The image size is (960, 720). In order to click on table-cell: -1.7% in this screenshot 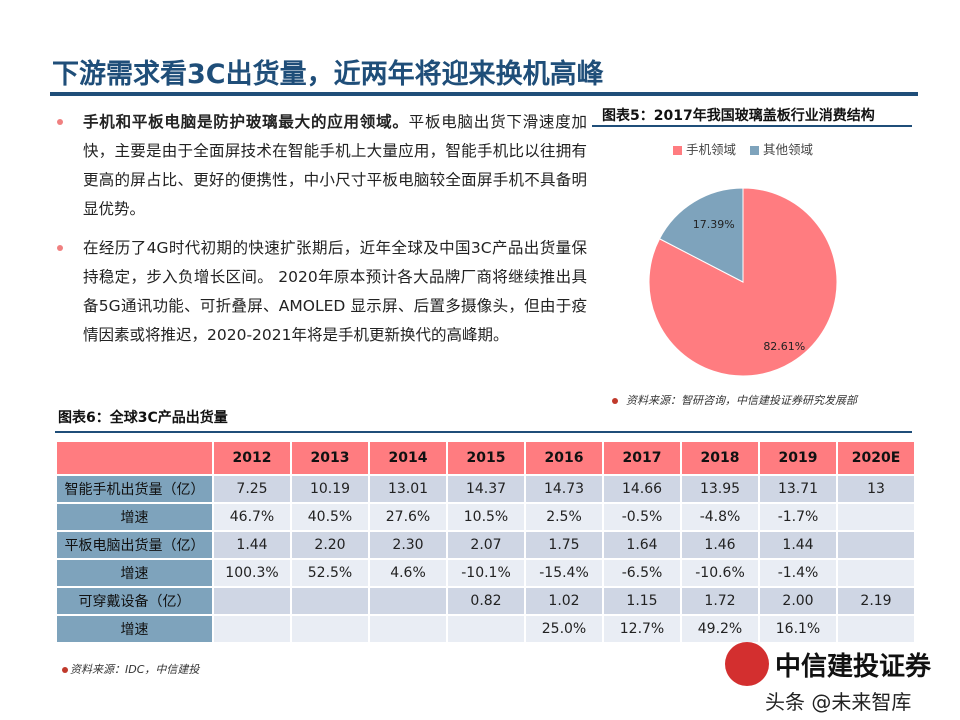, I will do `click(798, 517)`.